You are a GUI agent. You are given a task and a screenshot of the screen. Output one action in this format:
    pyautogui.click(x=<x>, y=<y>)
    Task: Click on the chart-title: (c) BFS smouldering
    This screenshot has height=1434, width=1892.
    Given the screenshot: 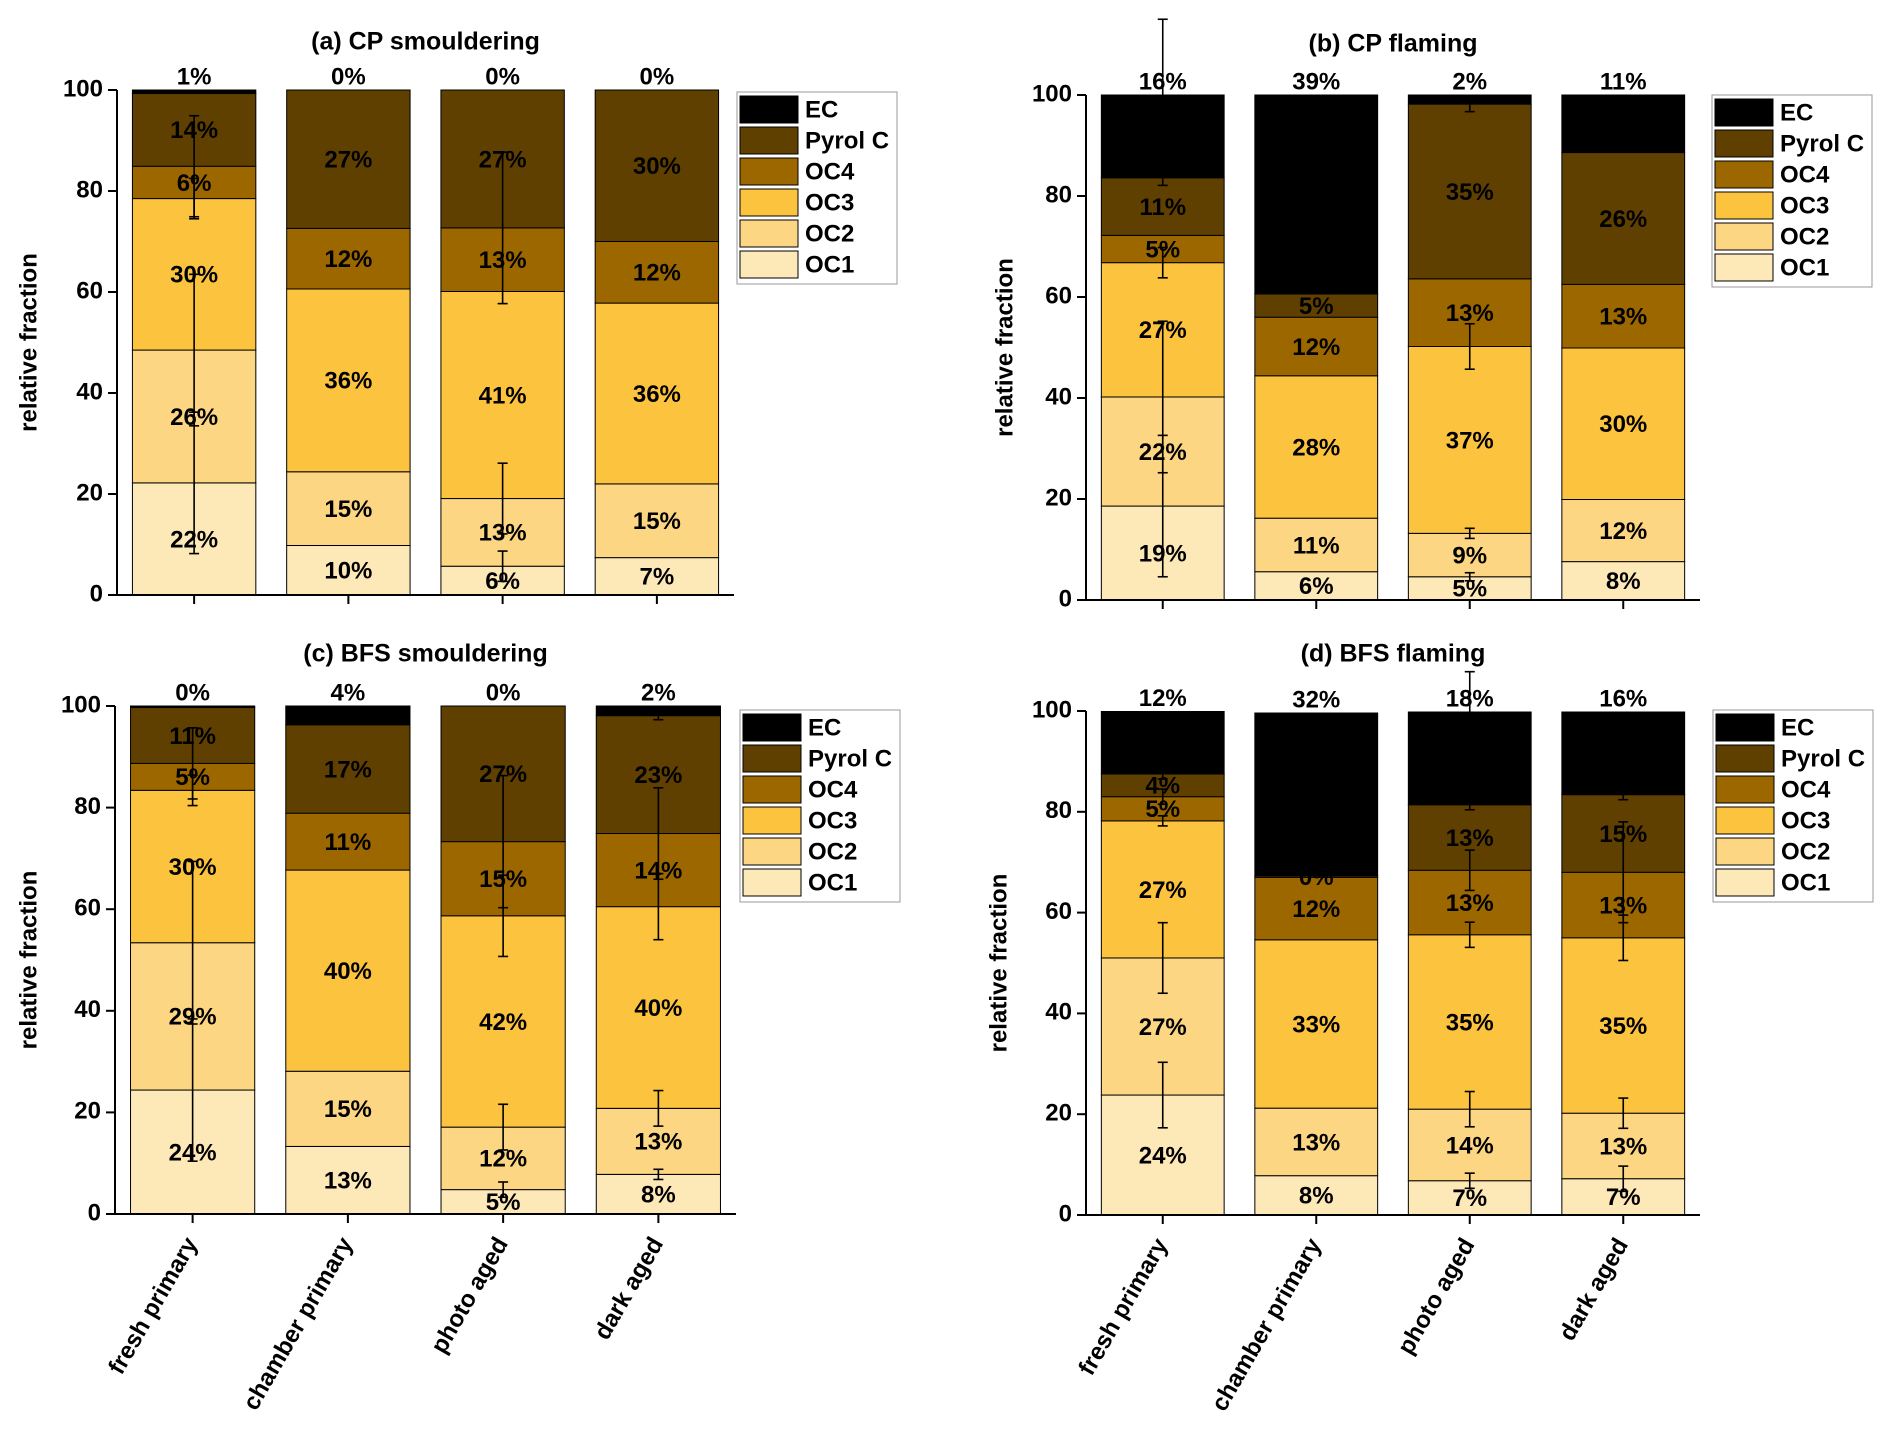 What is the action you would take?
    pyautogui.click(x=425, y=654)
    